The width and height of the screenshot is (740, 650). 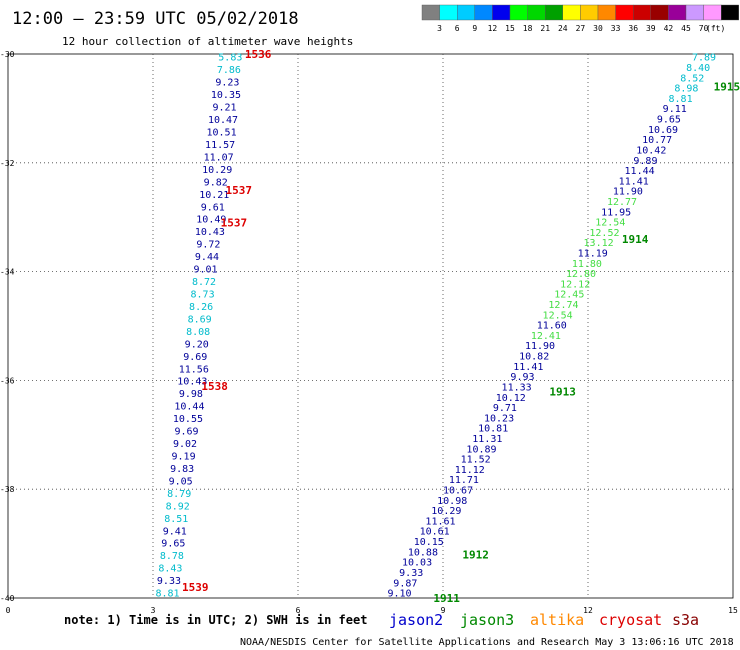 I want to click on swh-value-label: 9.72, so click(x=208, y=245).